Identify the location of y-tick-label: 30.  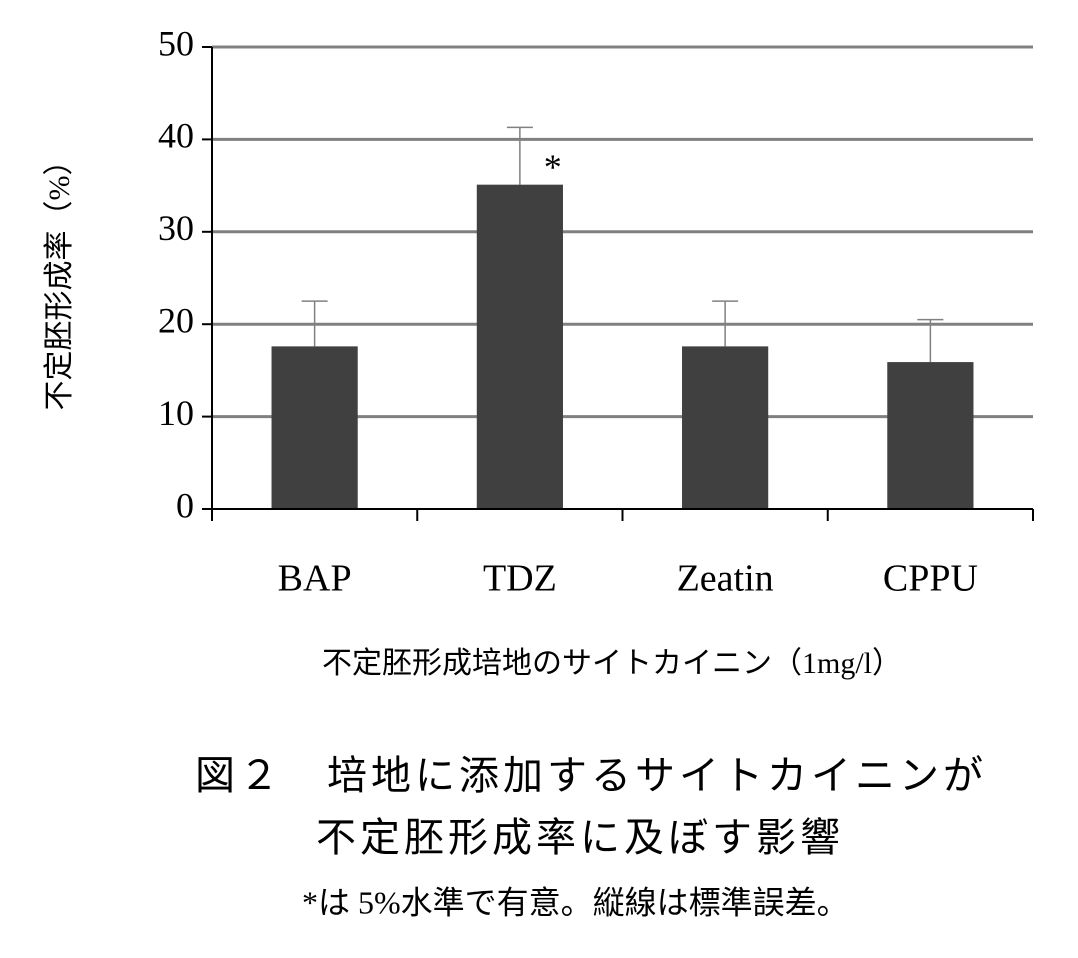
(176, 228).